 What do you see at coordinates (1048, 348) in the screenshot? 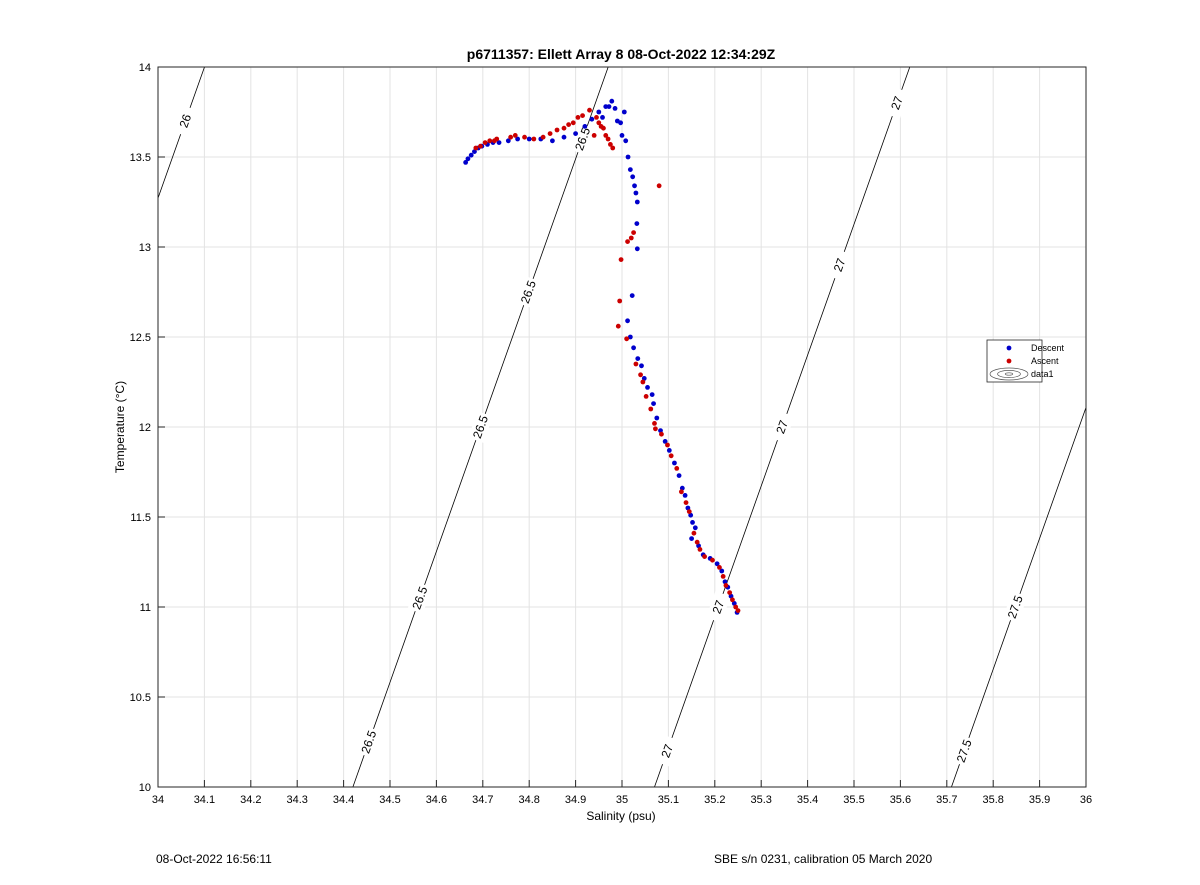
I see `legend-label-descent: Descent` at bounding box center [1048, 348].